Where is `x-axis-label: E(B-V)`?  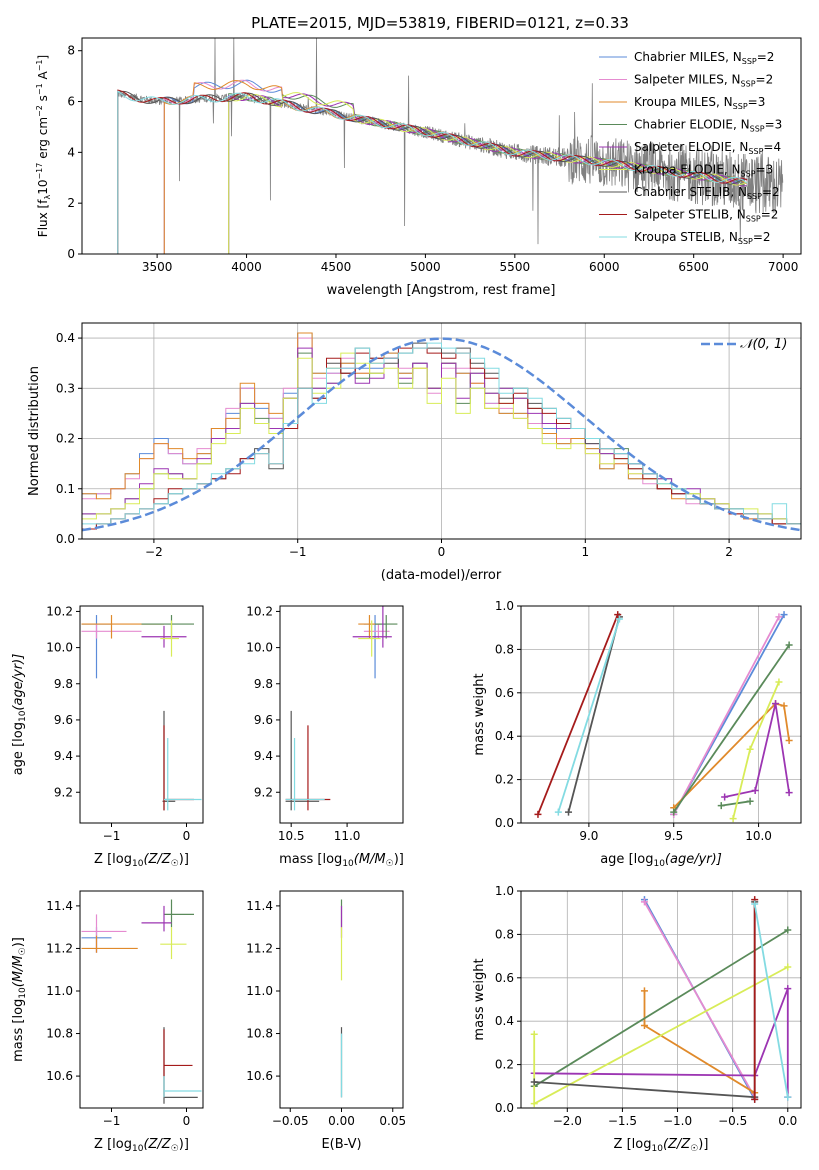 x-axis-label: E(B-V) is located at coordinates (341, 1144).